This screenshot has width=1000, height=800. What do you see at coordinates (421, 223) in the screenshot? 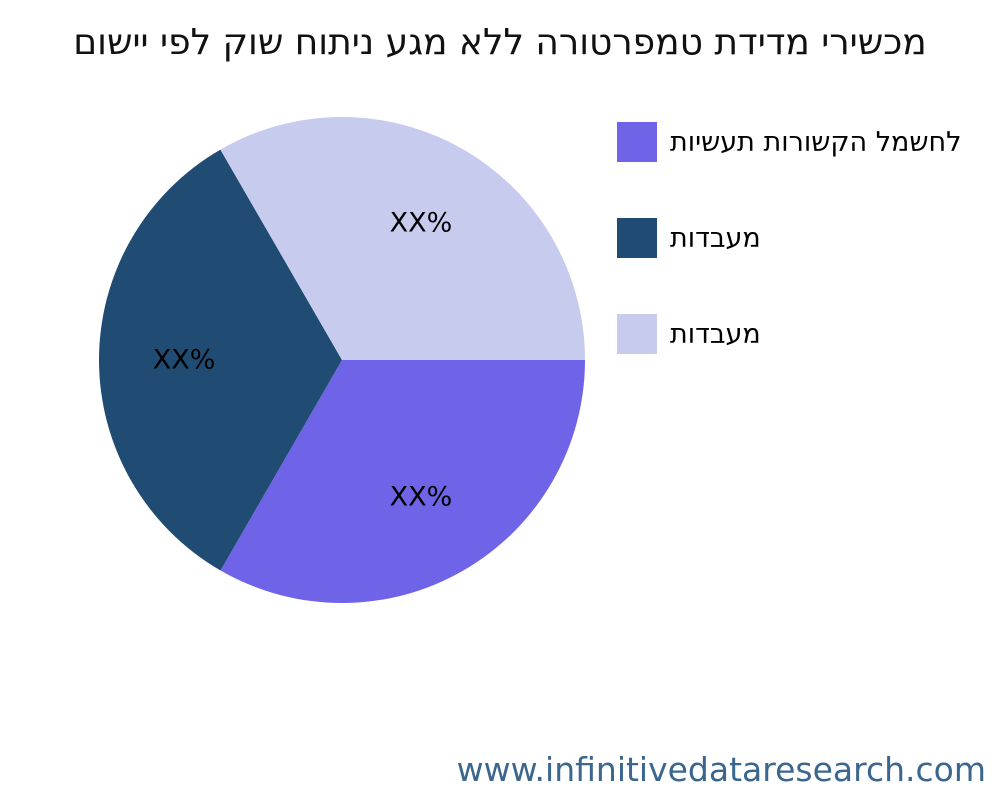
I see `slice-percent-label-2: XX%` at bounding box center [421, 223].